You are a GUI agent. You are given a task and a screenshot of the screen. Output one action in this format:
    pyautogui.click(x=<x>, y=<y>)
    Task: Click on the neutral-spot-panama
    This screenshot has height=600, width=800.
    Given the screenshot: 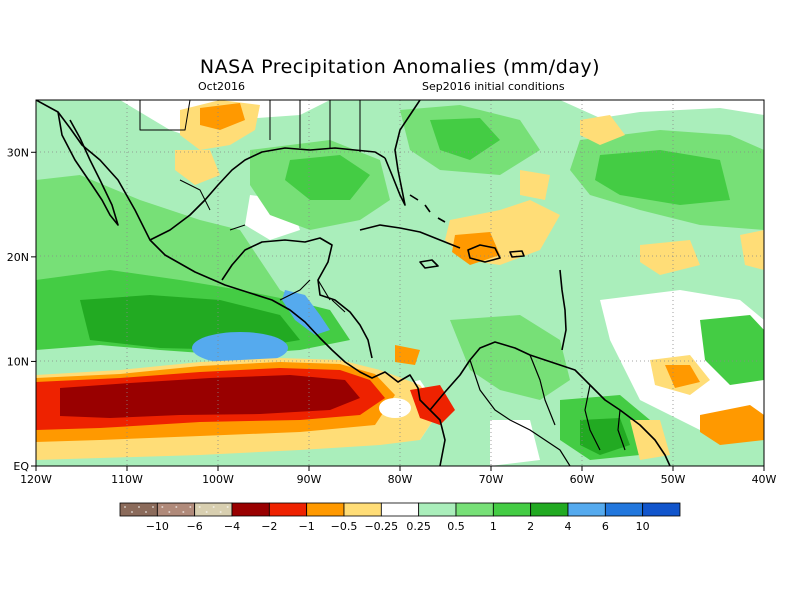 What is the action you would take?
    pyautogui.click(x=395, y=408)
    